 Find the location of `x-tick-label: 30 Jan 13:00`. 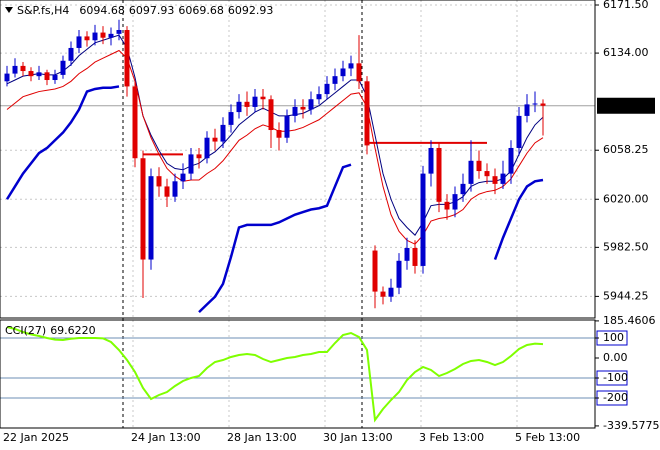

x-tick-label: 30 Jan 13:00 is located at coordinates (358, 437).